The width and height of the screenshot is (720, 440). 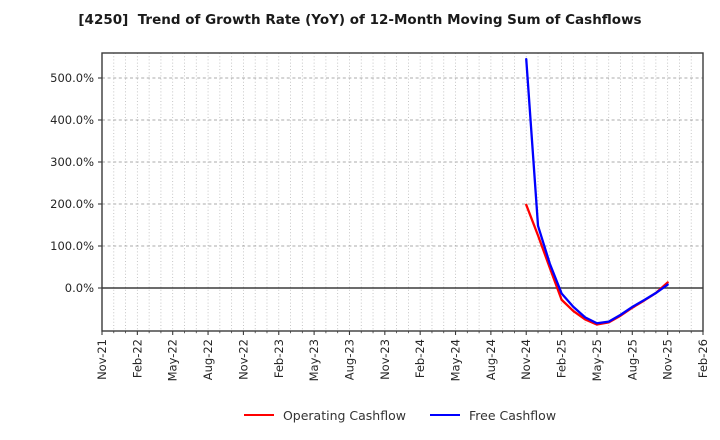 I want to click on x-axis-tick-label: Aug-22, so click(x=208, y=359).